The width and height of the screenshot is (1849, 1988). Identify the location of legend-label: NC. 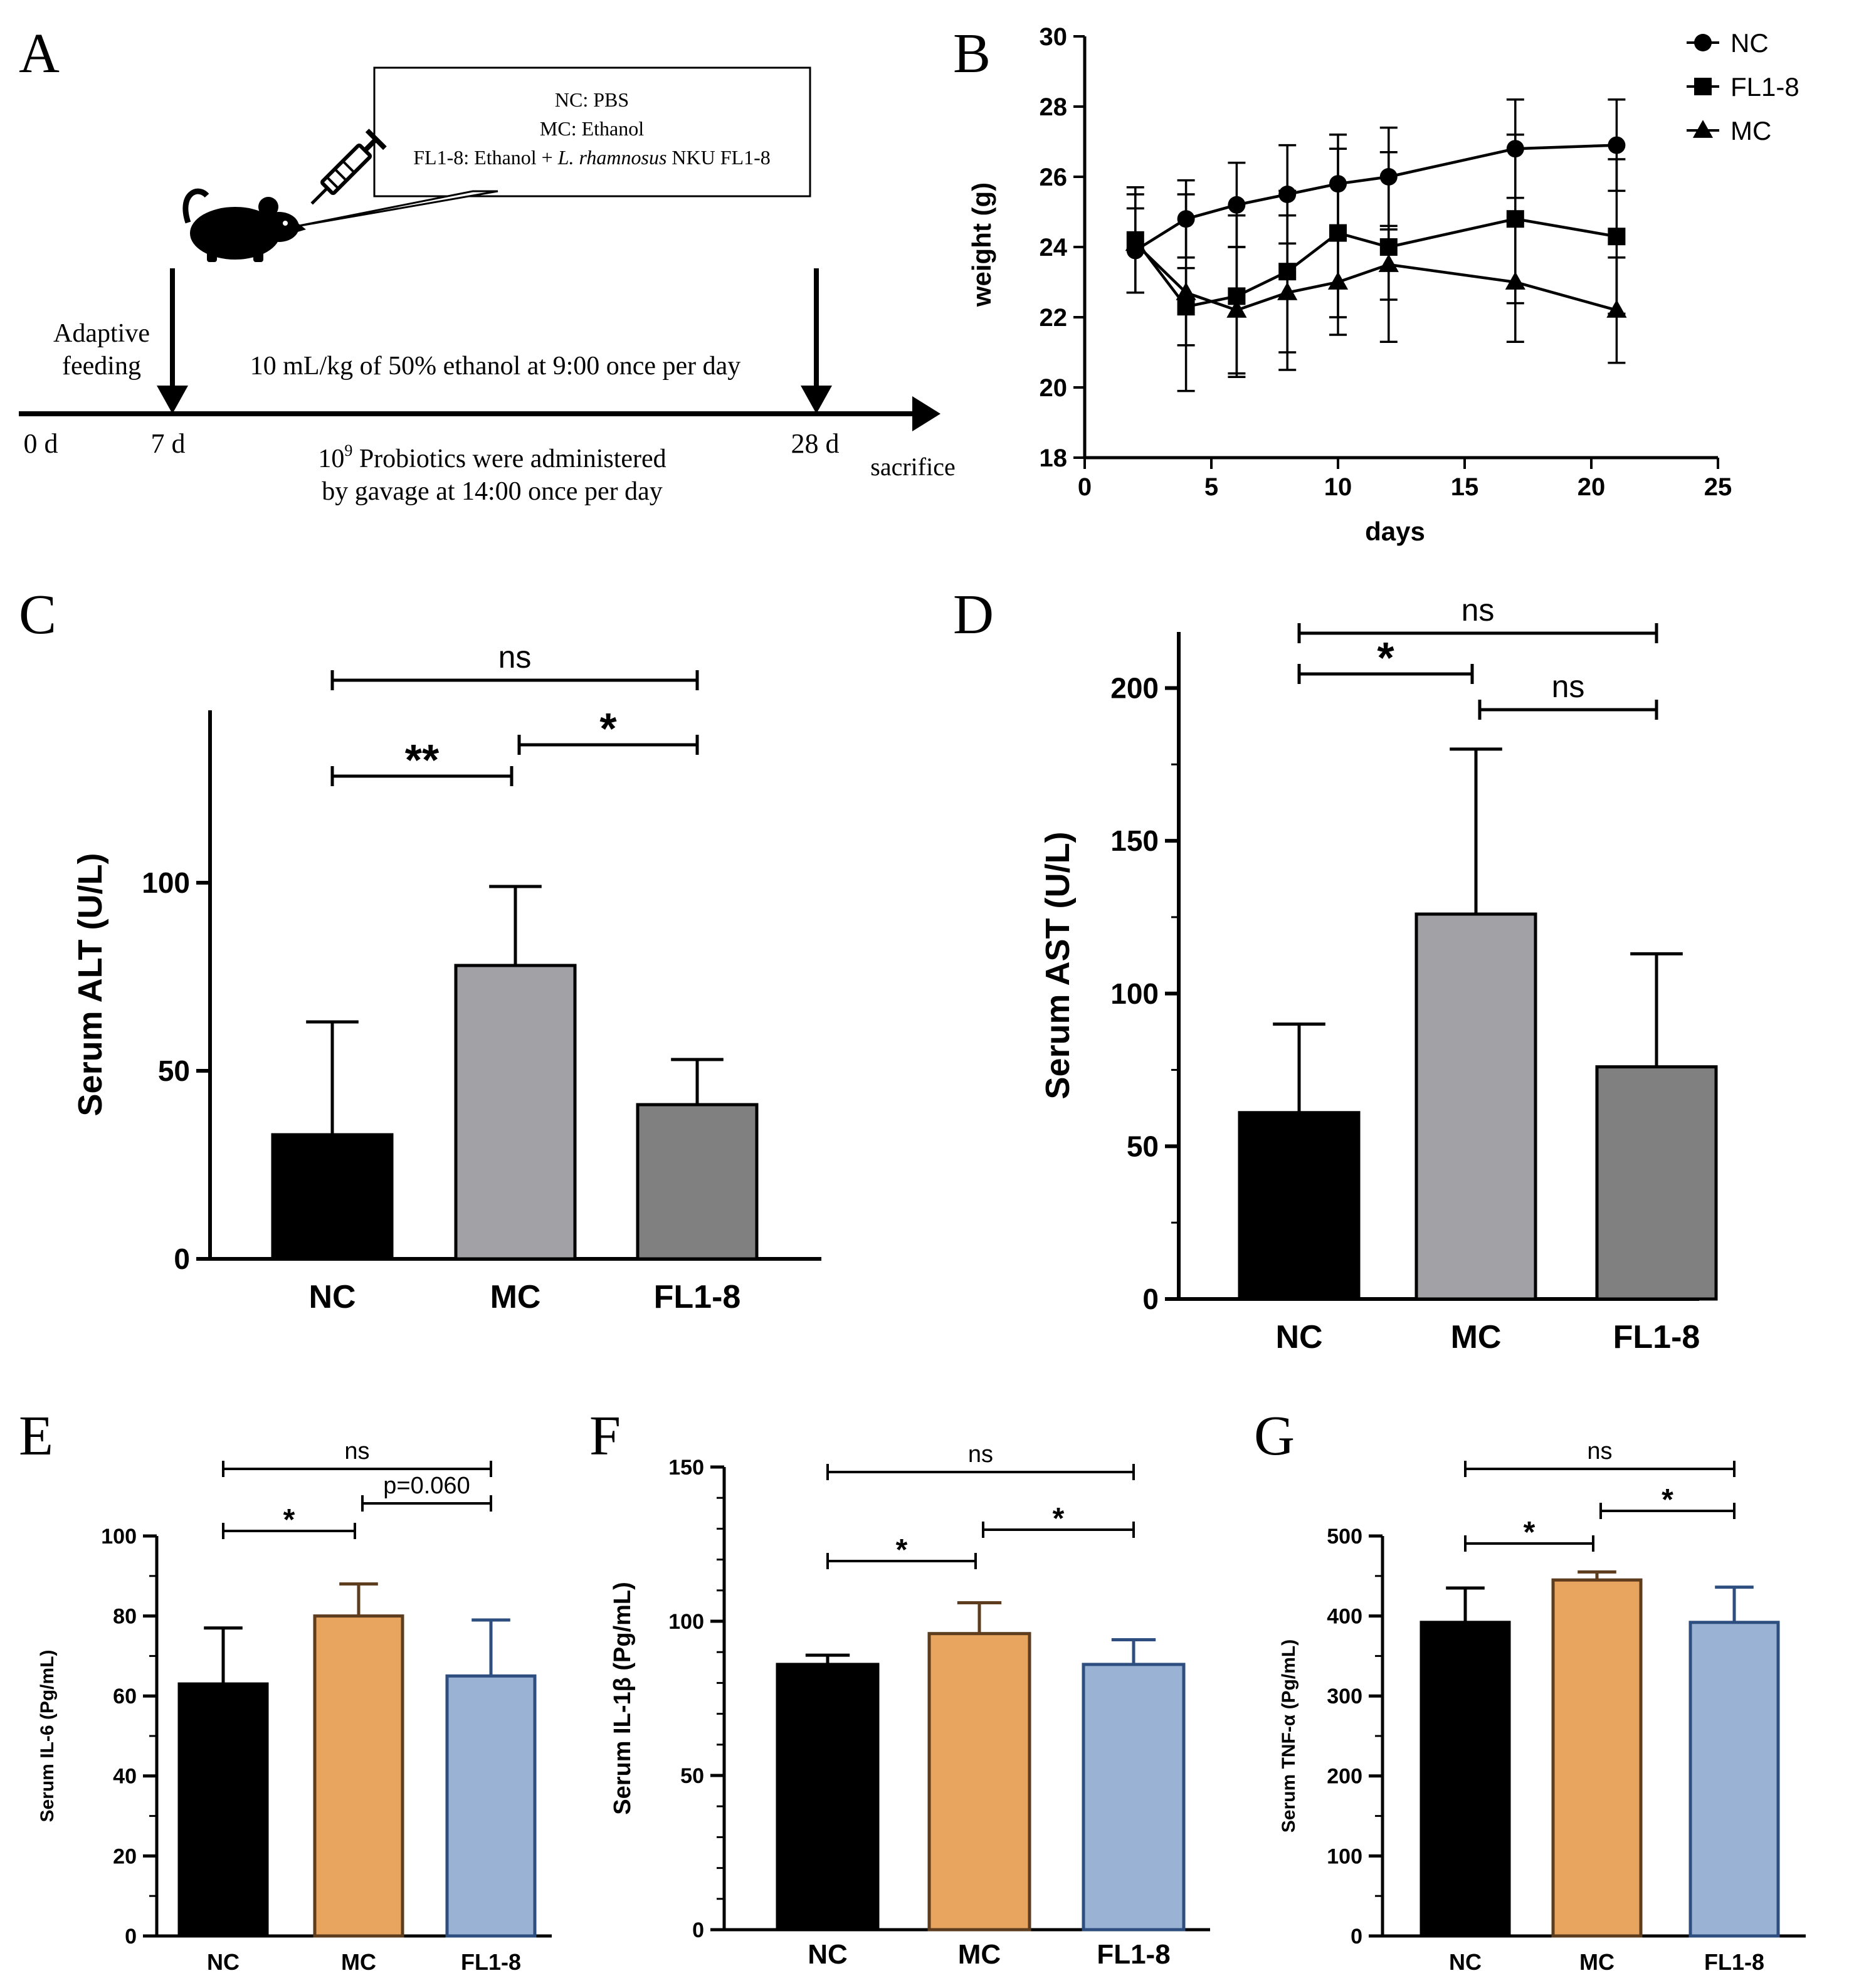
(1749, 43).